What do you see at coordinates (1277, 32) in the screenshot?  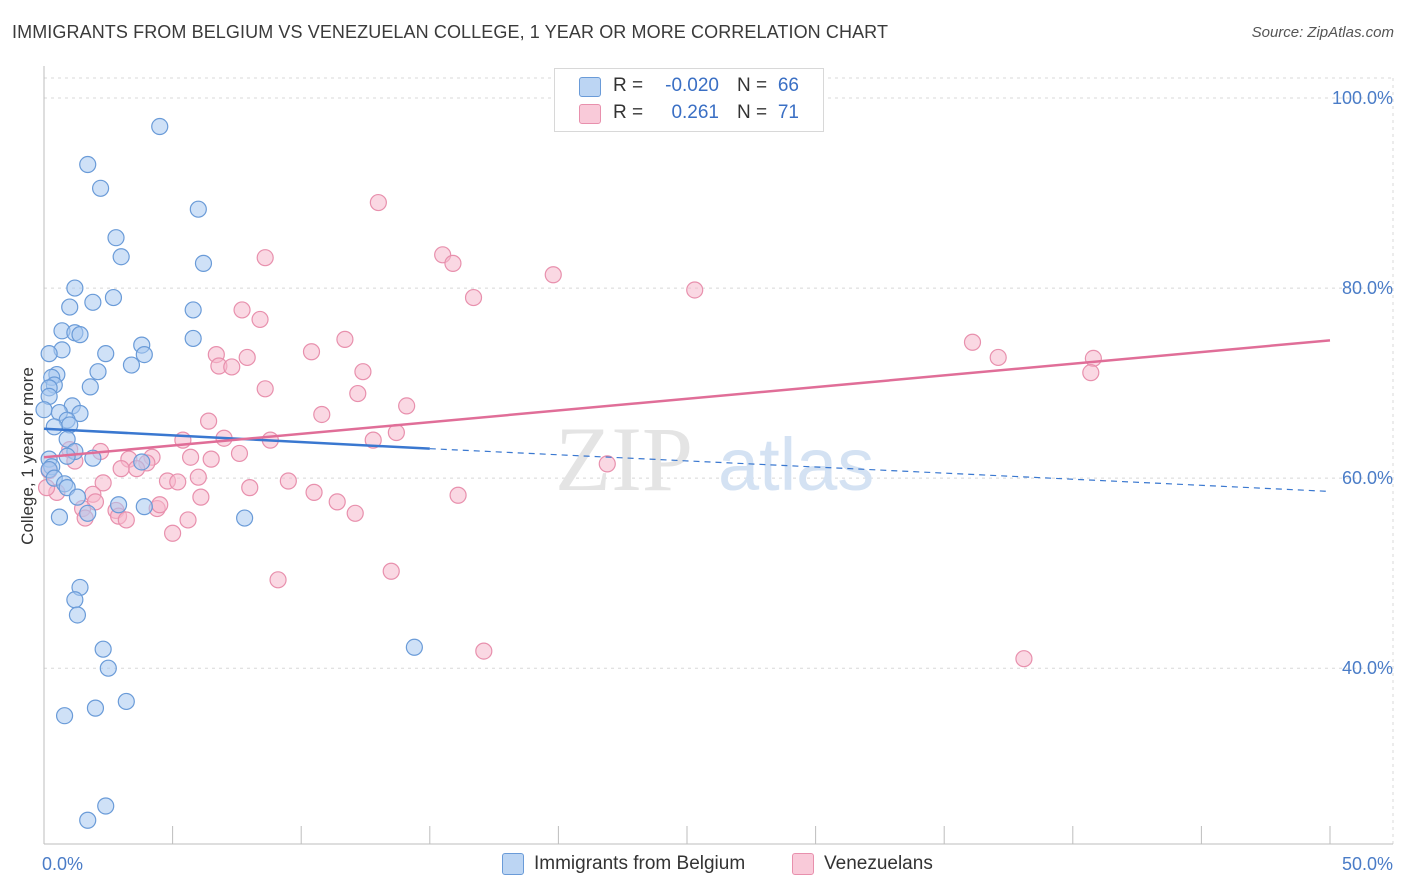 I see `source-label: Source:` at bounding box center [1277, 32].